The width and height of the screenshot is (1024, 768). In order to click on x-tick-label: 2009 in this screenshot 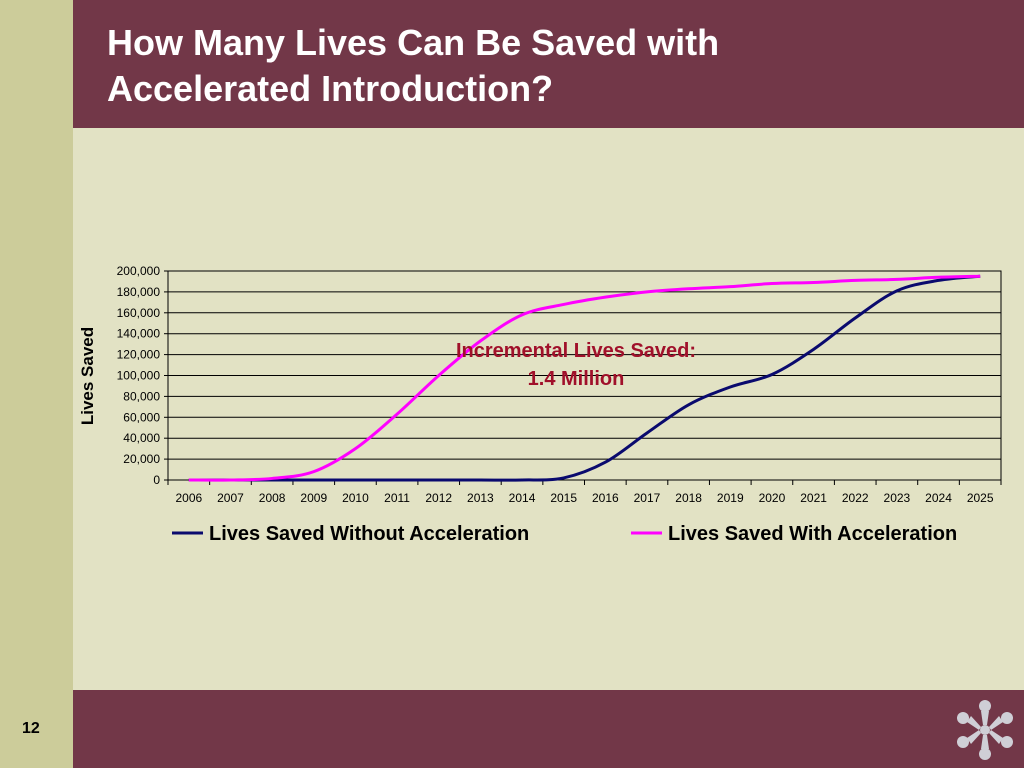, I will do `click(313, 498)`.